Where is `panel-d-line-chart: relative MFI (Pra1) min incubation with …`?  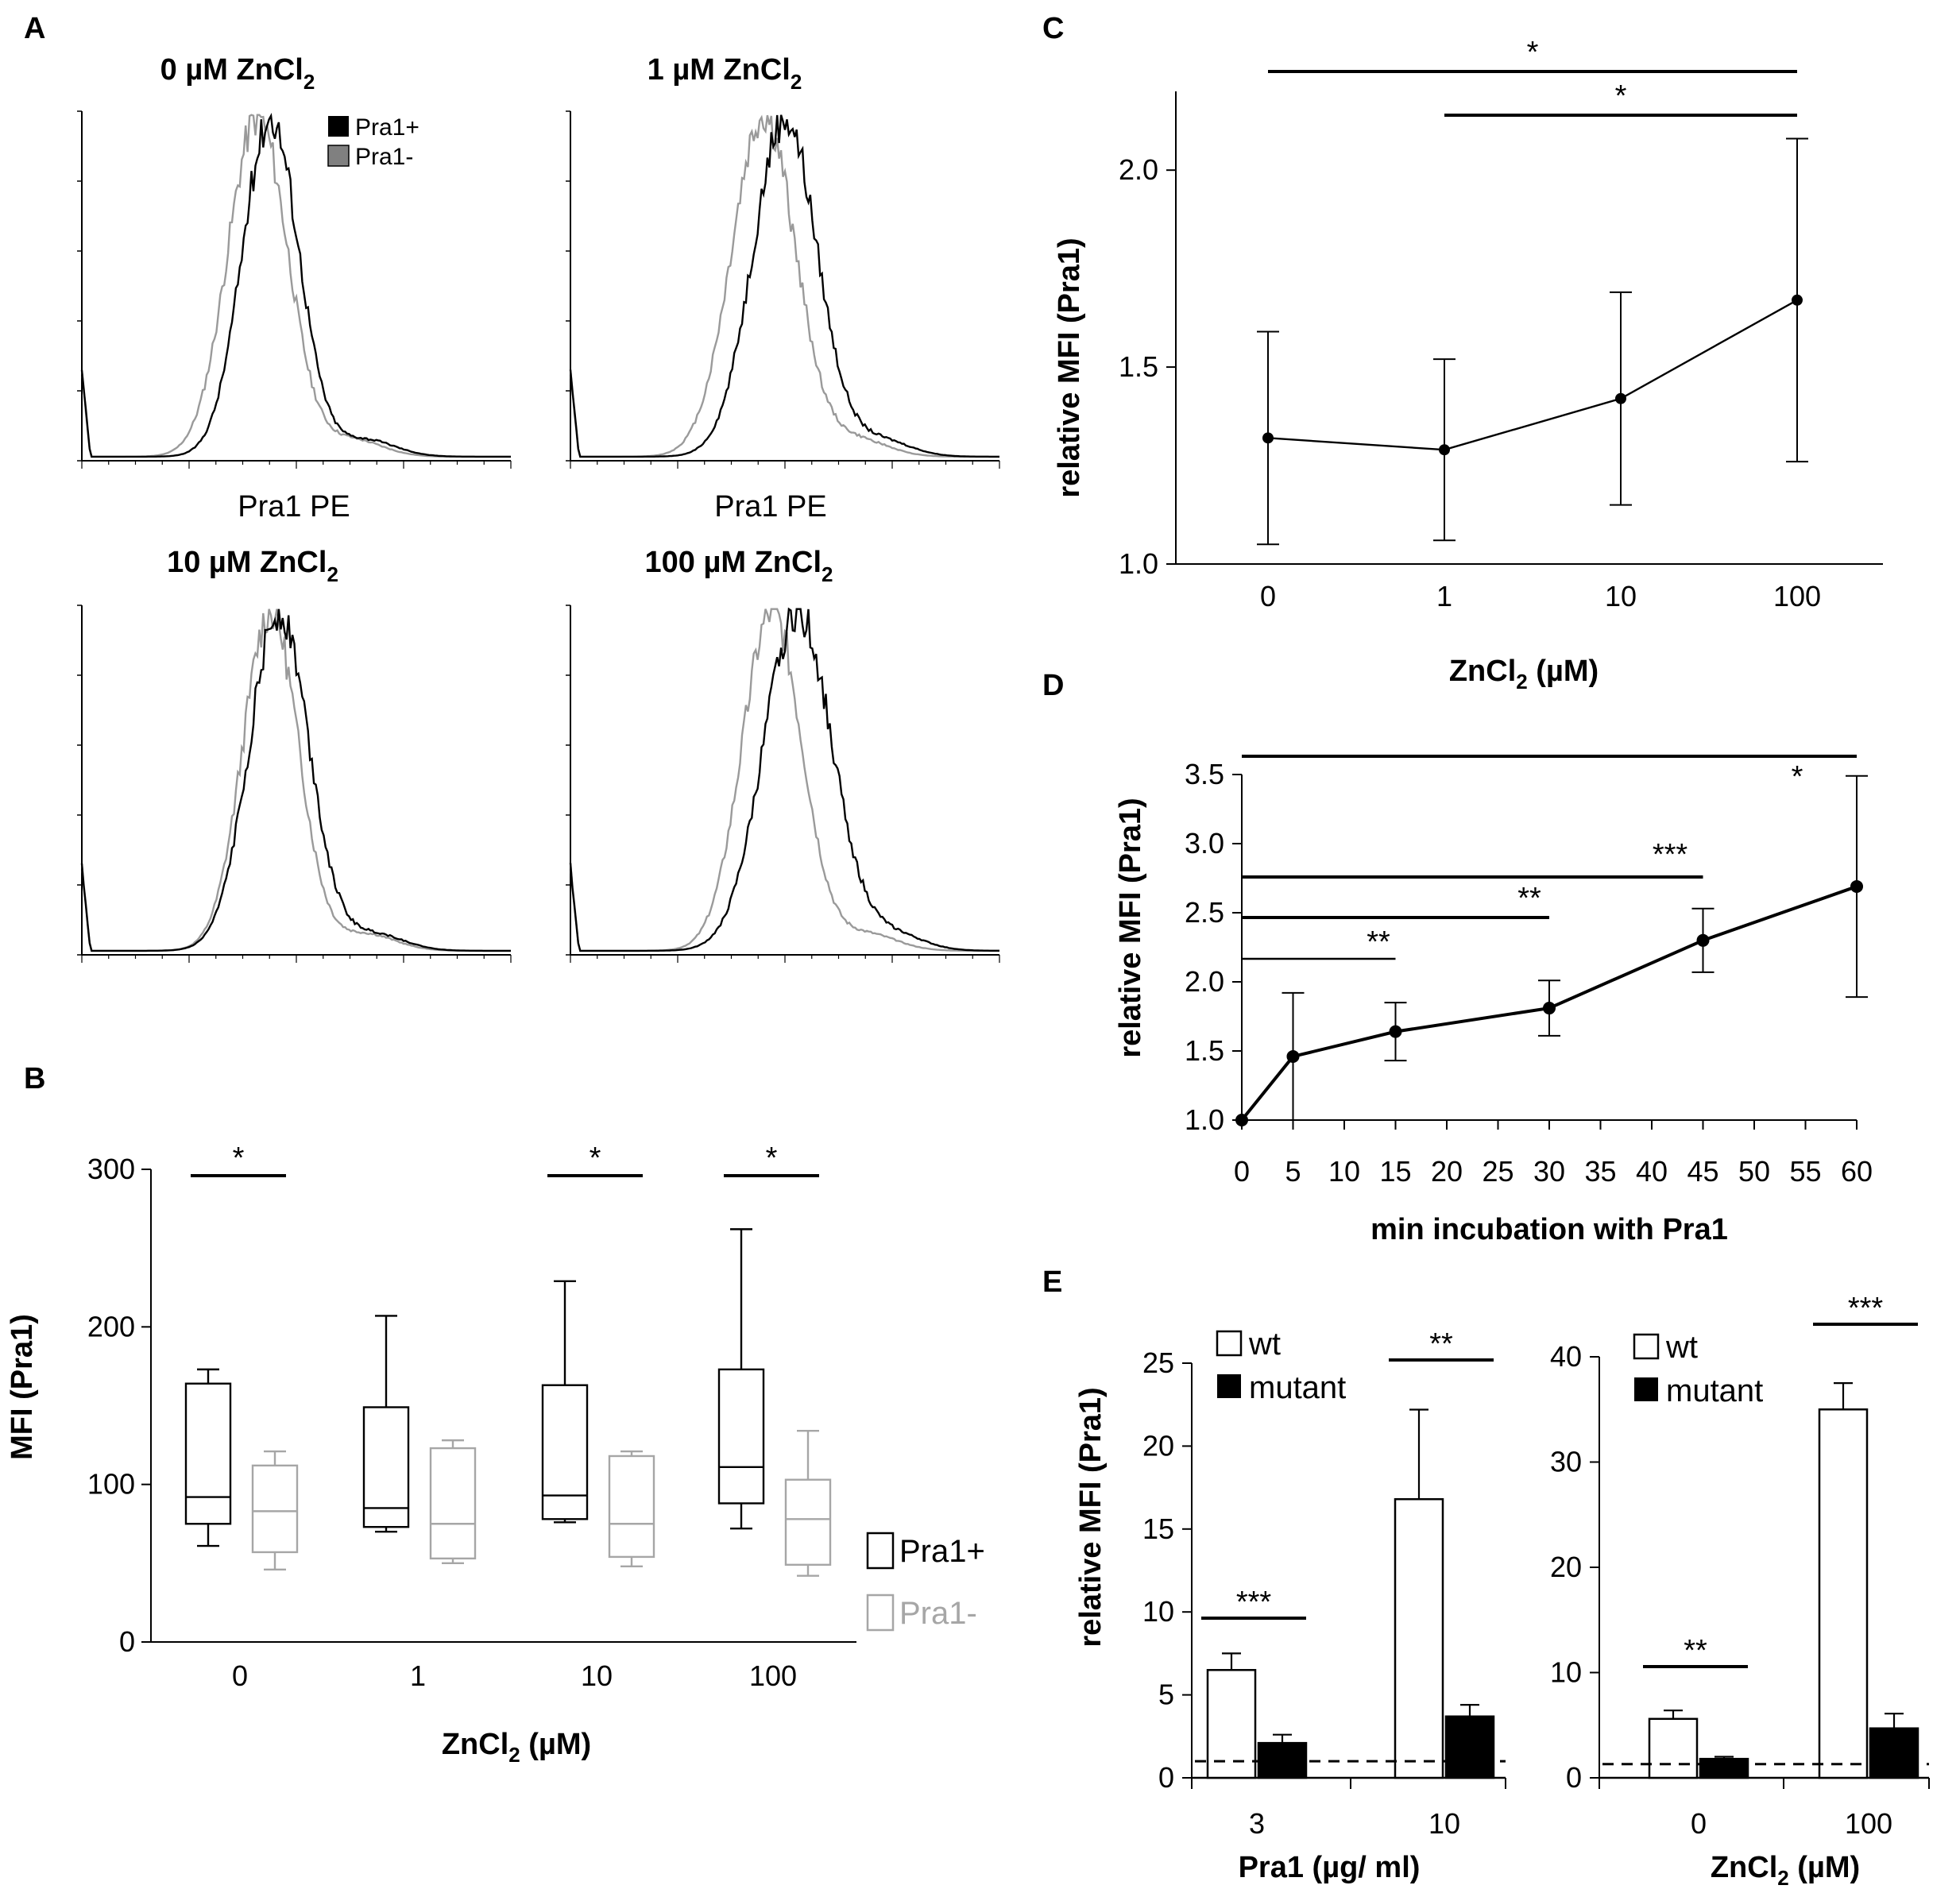 panel-d-line-chart: relative MFI (Pra1) min incubation with … is located at coordinates (1493, 1000).